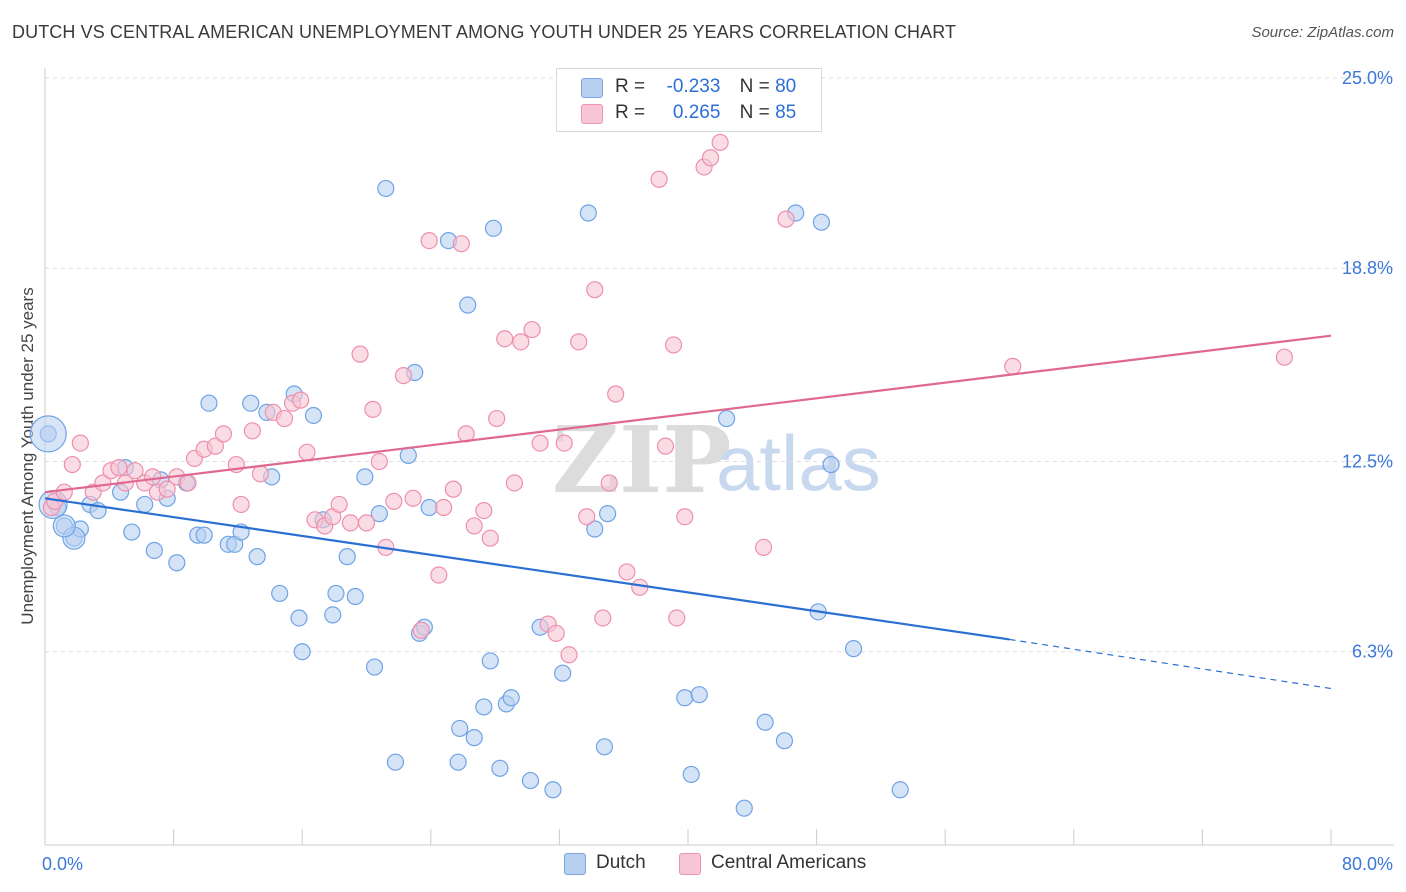 The width and height of the screenshot is (1406, 892). Describe the element at coordinates (693, 86) in the screenshot. I see `legend-r-value: -0.233` at that location.